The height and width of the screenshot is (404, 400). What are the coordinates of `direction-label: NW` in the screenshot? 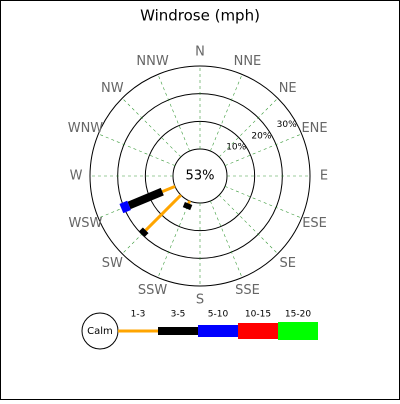 It's located at (112, 88).